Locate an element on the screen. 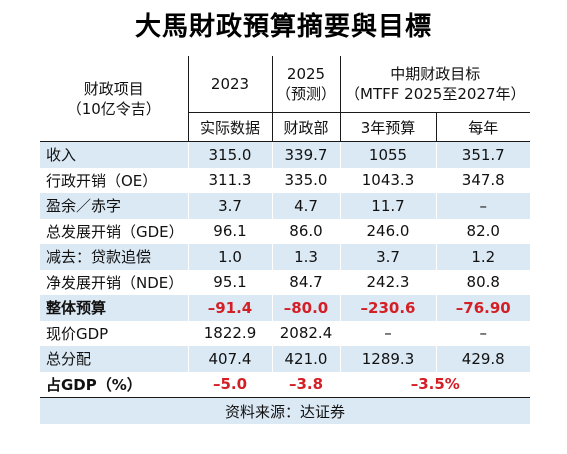  subheader-annual: 每年 is located at coordinates (483, 127).